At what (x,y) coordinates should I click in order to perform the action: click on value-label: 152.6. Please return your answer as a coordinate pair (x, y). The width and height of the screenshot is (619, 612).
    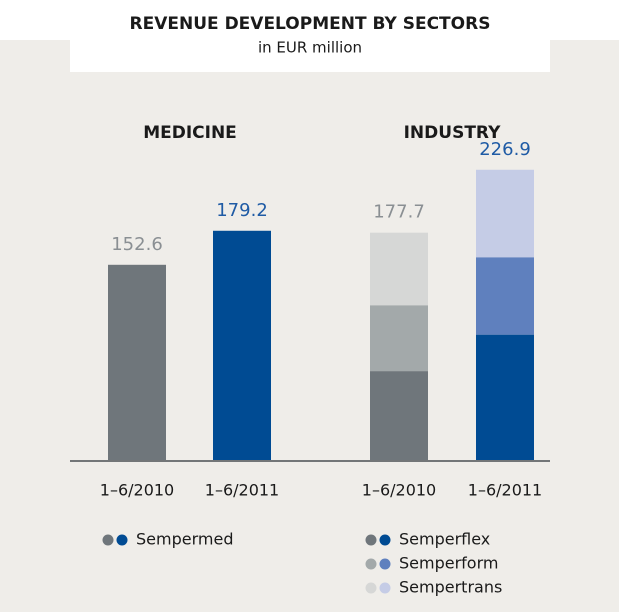
    Looking at the image, I should click on (137, 244).